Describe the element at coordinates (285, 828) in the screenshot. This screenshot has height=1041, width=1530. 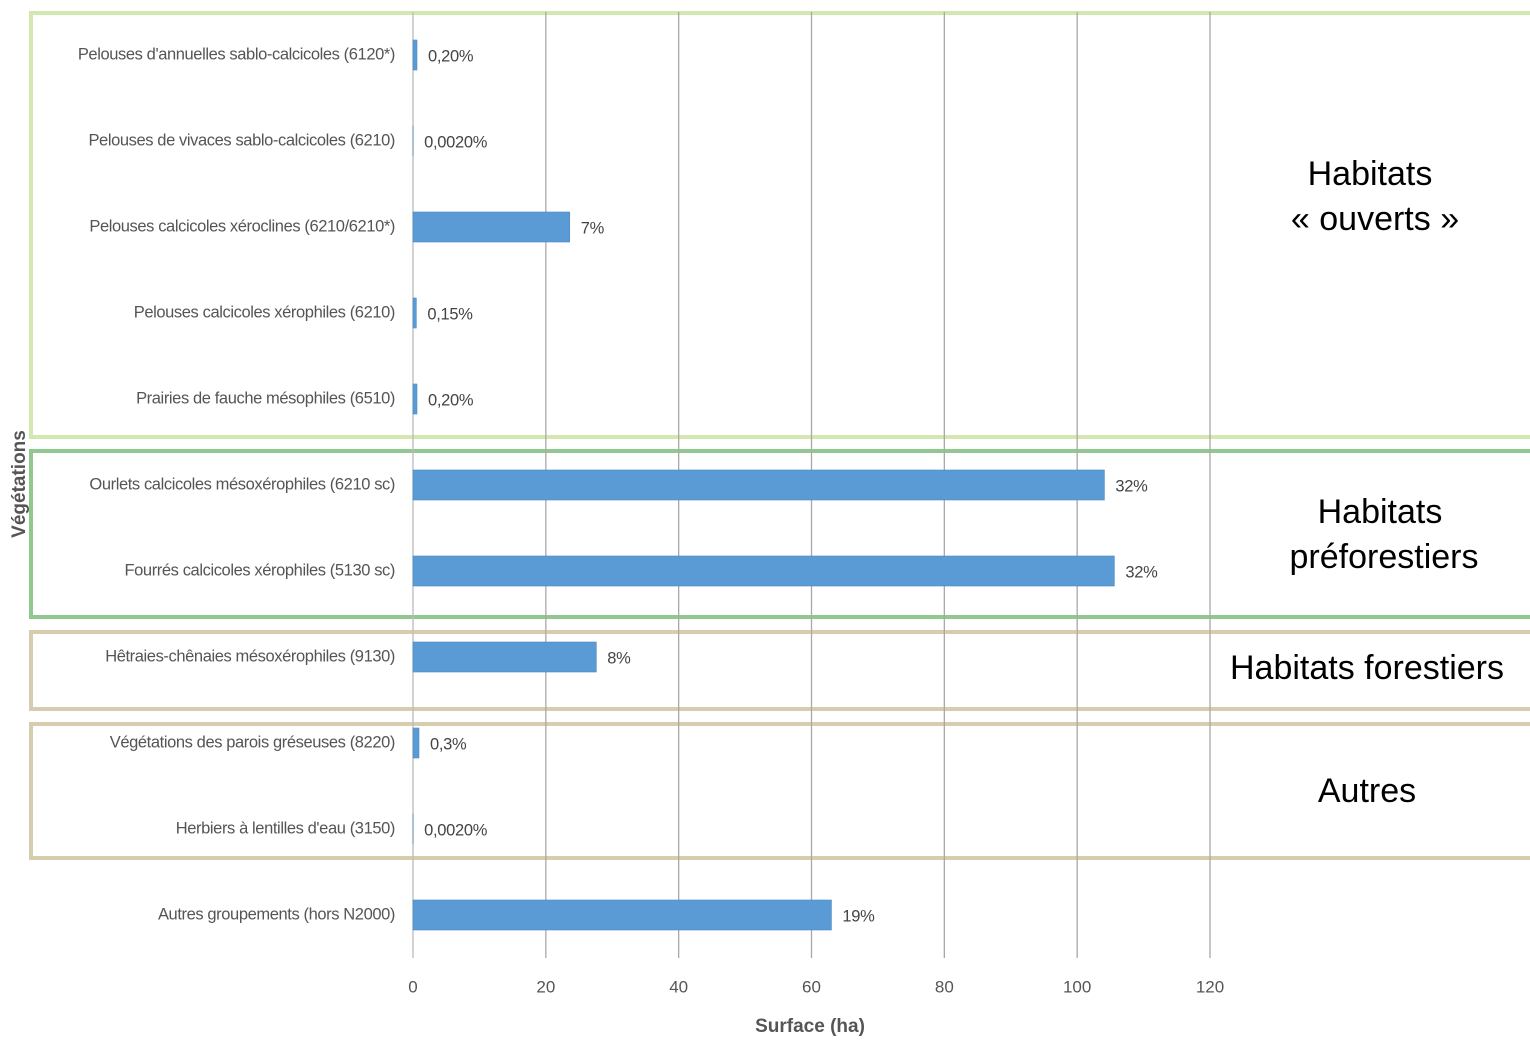
I see `y-tick-label: Herbiers à lentilles d'eau (3150)` at that location.